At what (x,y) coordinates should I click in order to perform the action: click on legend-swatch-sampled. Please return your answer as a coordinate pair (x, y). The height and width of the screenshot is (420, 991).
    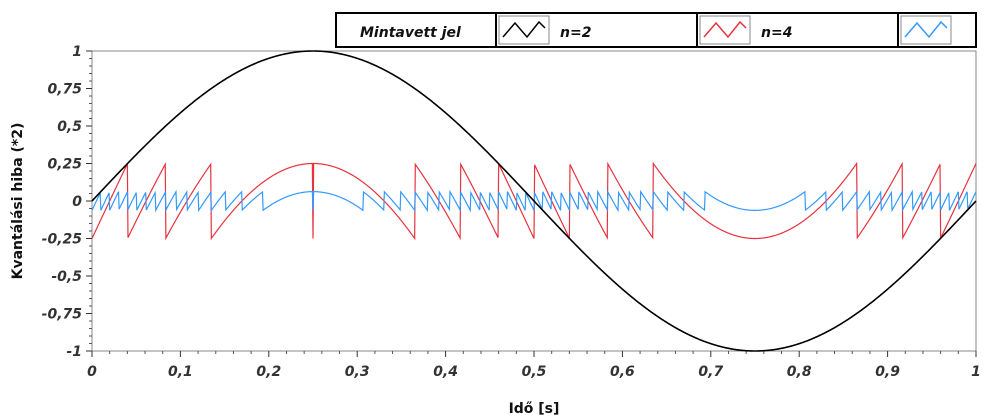
    Looking at the image, I should click on (524, 30).